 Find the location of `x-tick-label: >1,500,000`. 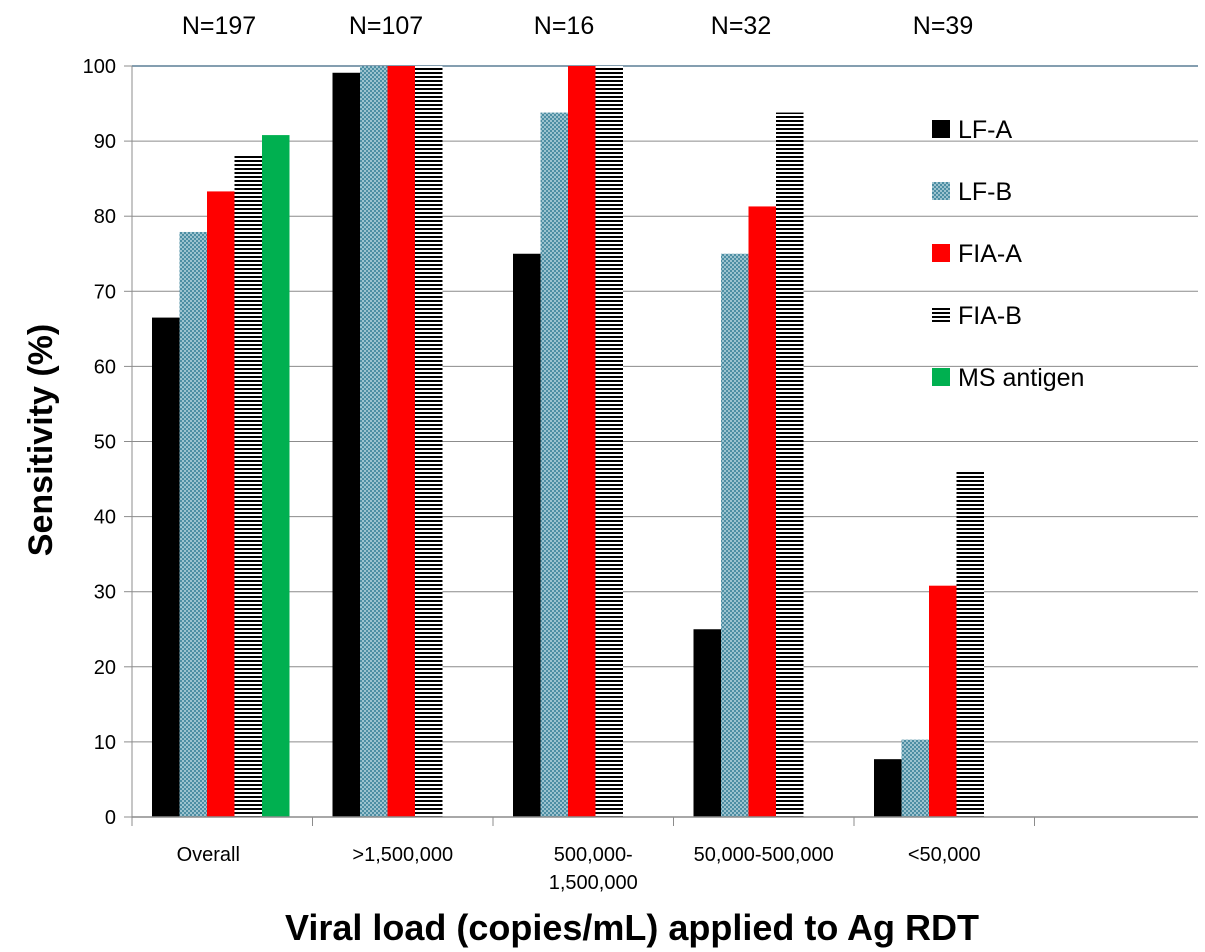

x-tick-label: >1,500,000 is located at coordinates (402, 855).